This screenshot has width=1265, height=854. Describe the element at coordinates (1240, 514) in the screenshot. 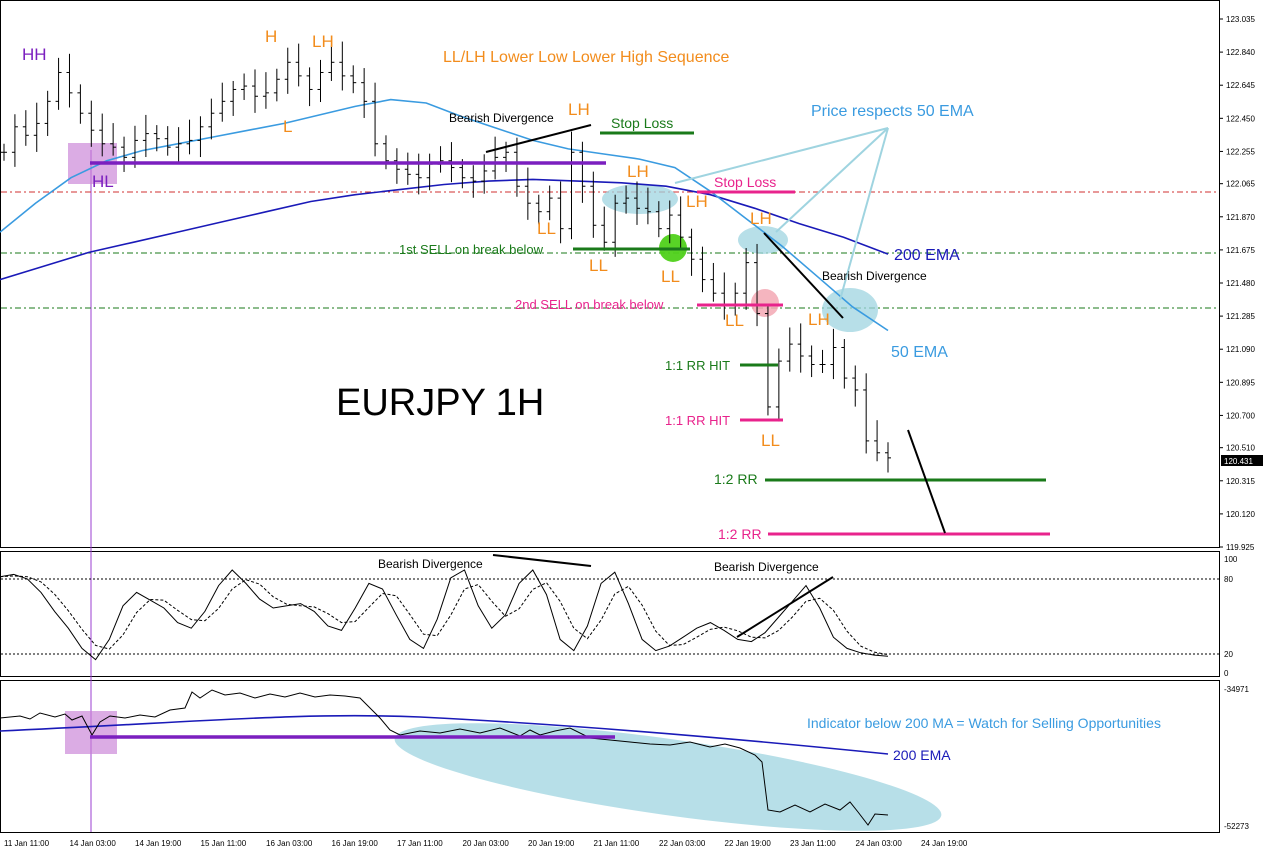

I see `price-tick-label: 120.120` at that location.